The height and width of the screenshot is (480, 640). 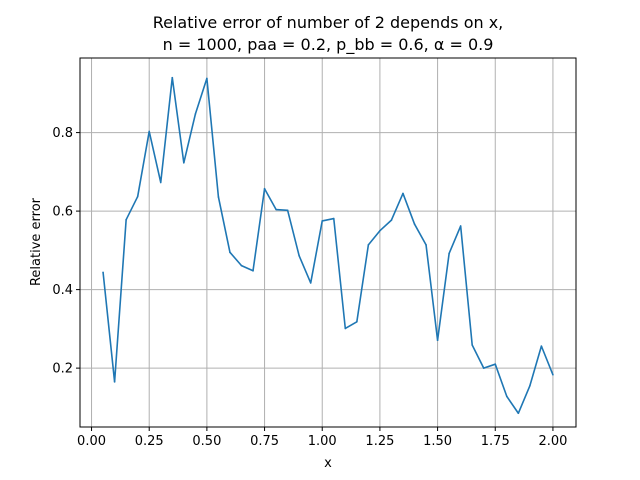 I want to click on x-axis-ticks: 0.00 0.25 0.50 0.75 1.00 1.25 1.50 1.75 2.00, so click(x=322, y=438).